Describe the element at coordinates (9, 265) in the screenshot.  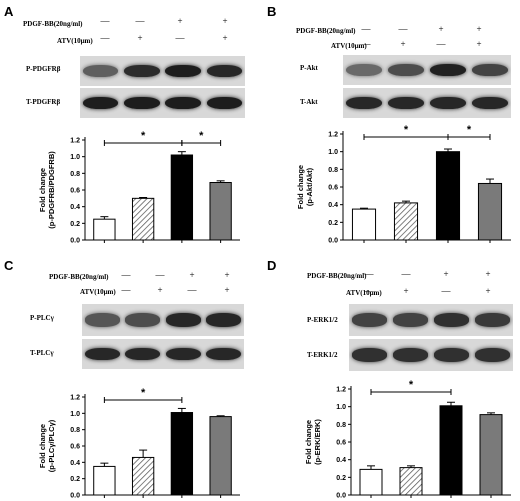
I see `panel-label: C` at that location.